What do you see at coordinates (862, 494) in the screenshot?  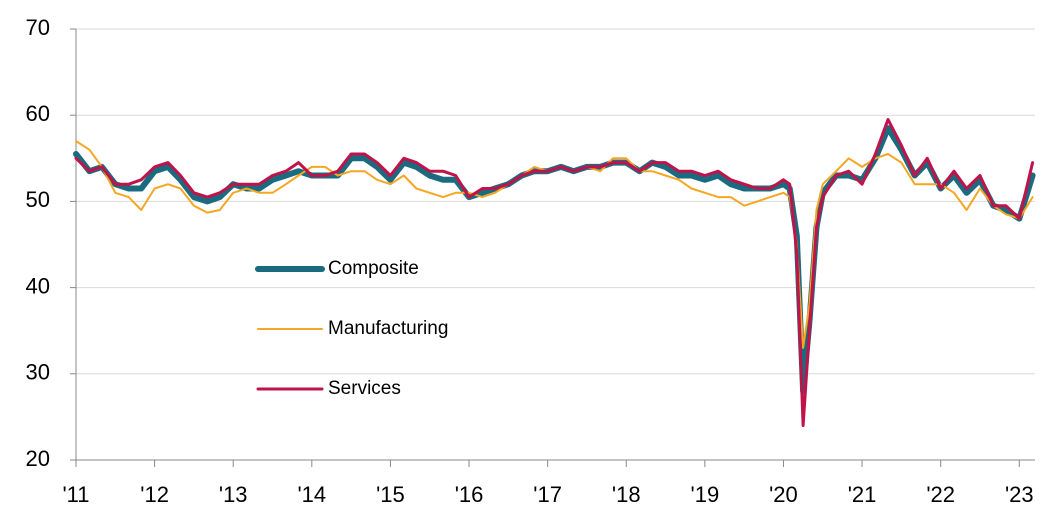 I see `x-tick-label: '21` at bounding box center [862, 494].